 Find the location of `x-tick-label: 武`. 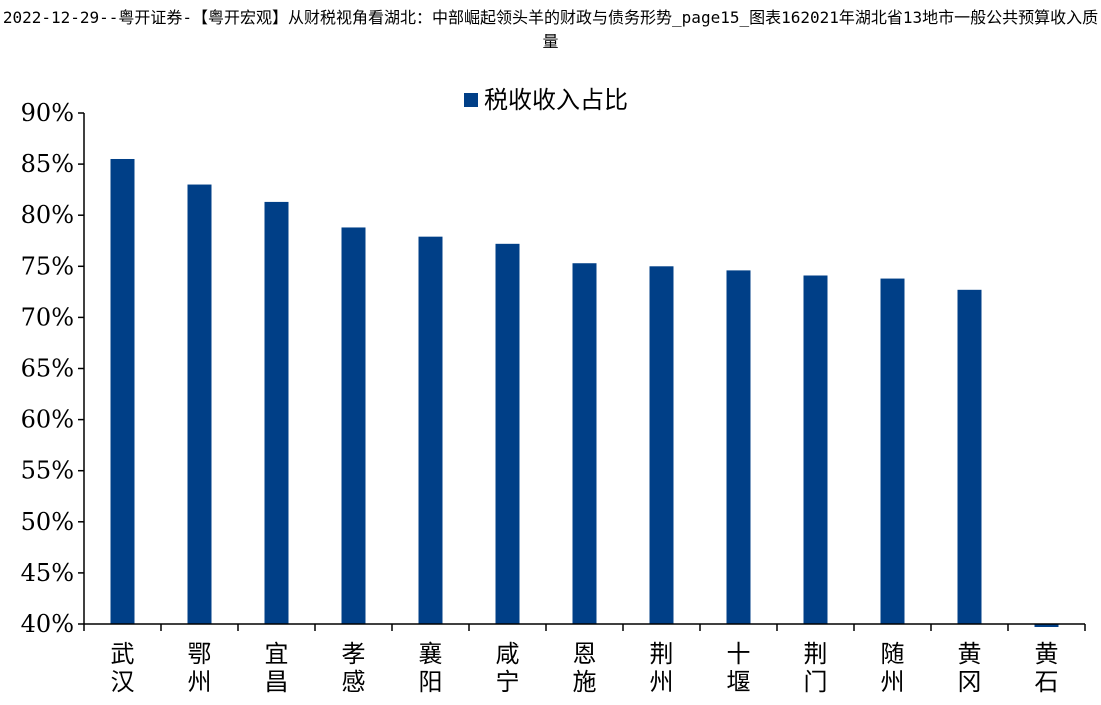

x-tick-label: 武 is located at coordinates (123, 654).